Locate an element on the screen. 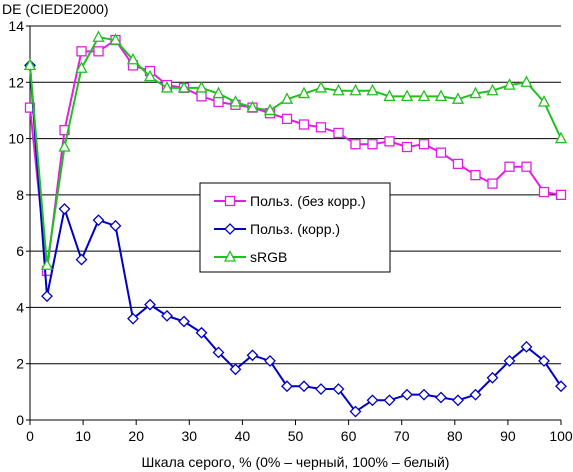 This screenshot has height=472, width=573. x-tick-label: 80 is located at coordinates (455, 436).